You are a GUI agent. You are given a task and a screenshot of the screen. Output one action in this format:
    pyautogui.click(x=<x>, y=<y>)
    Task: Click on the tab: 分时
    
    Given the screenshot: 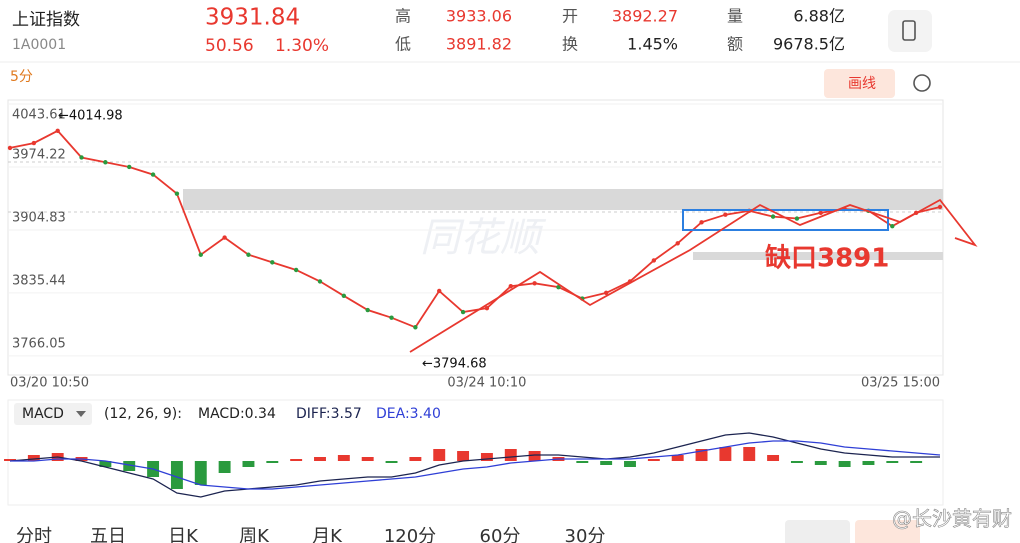 What is the action you would take?
    pyautogui.click(x=34, y=534)
    